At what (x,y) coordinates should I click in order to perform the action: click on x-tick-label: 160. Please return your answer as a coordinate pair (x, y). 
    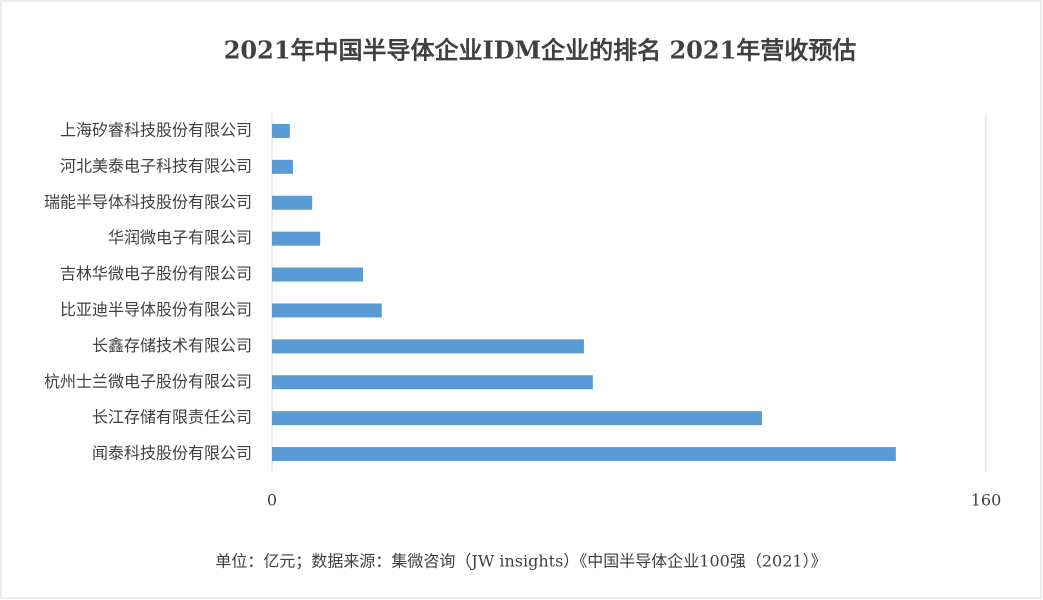
    Looking at the image, I should click on (986, 500).